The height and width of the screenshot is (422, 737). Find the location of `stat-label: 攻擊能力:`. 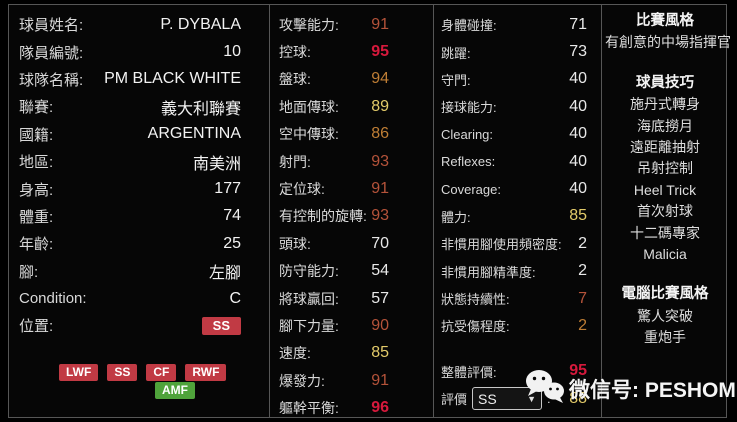

stat-label: 攻擊能力: is located at coordinates (309, 24).